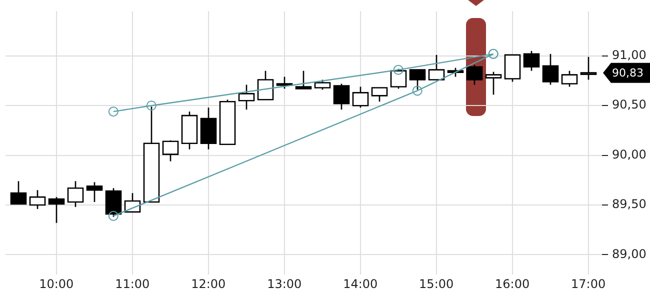 The width and height of the screenshot is (650, 300). Describe the element at coordinates (284, 283) in the screenshot. I see `x-tick-label: 13:00` at that location.